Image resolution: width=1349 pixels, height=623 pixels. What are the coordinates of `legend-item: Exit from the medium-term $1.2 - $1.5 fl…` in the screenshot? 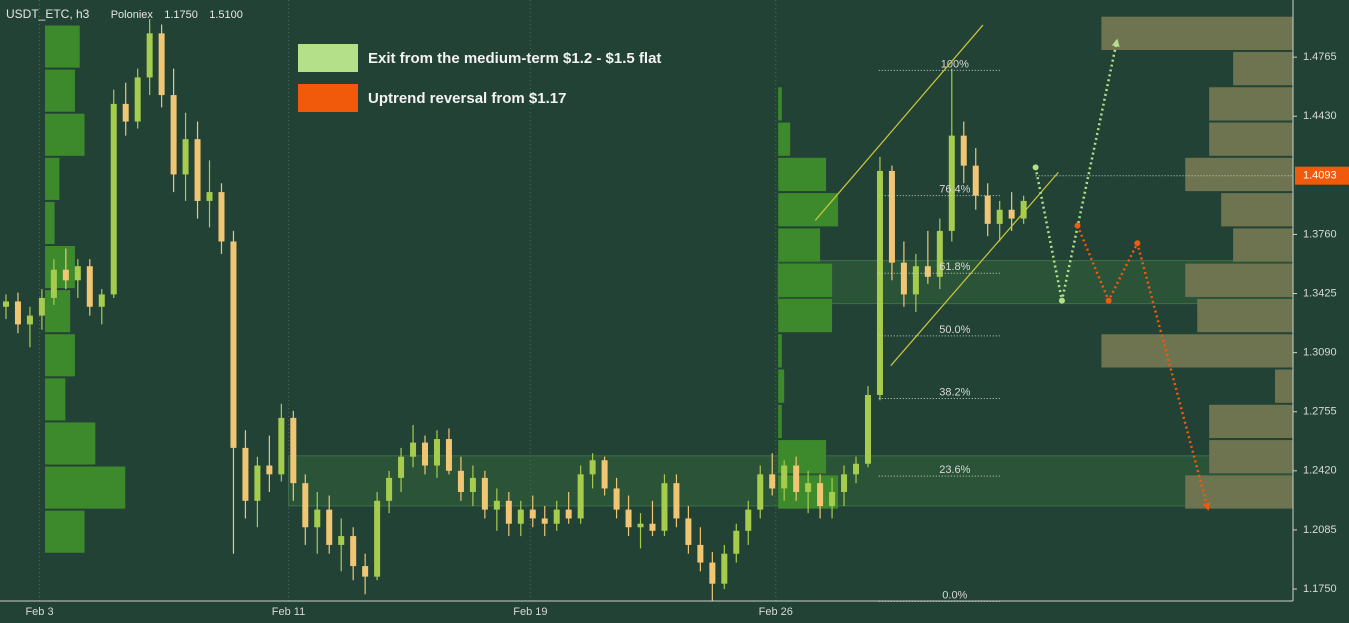 It's located at (479, 58).